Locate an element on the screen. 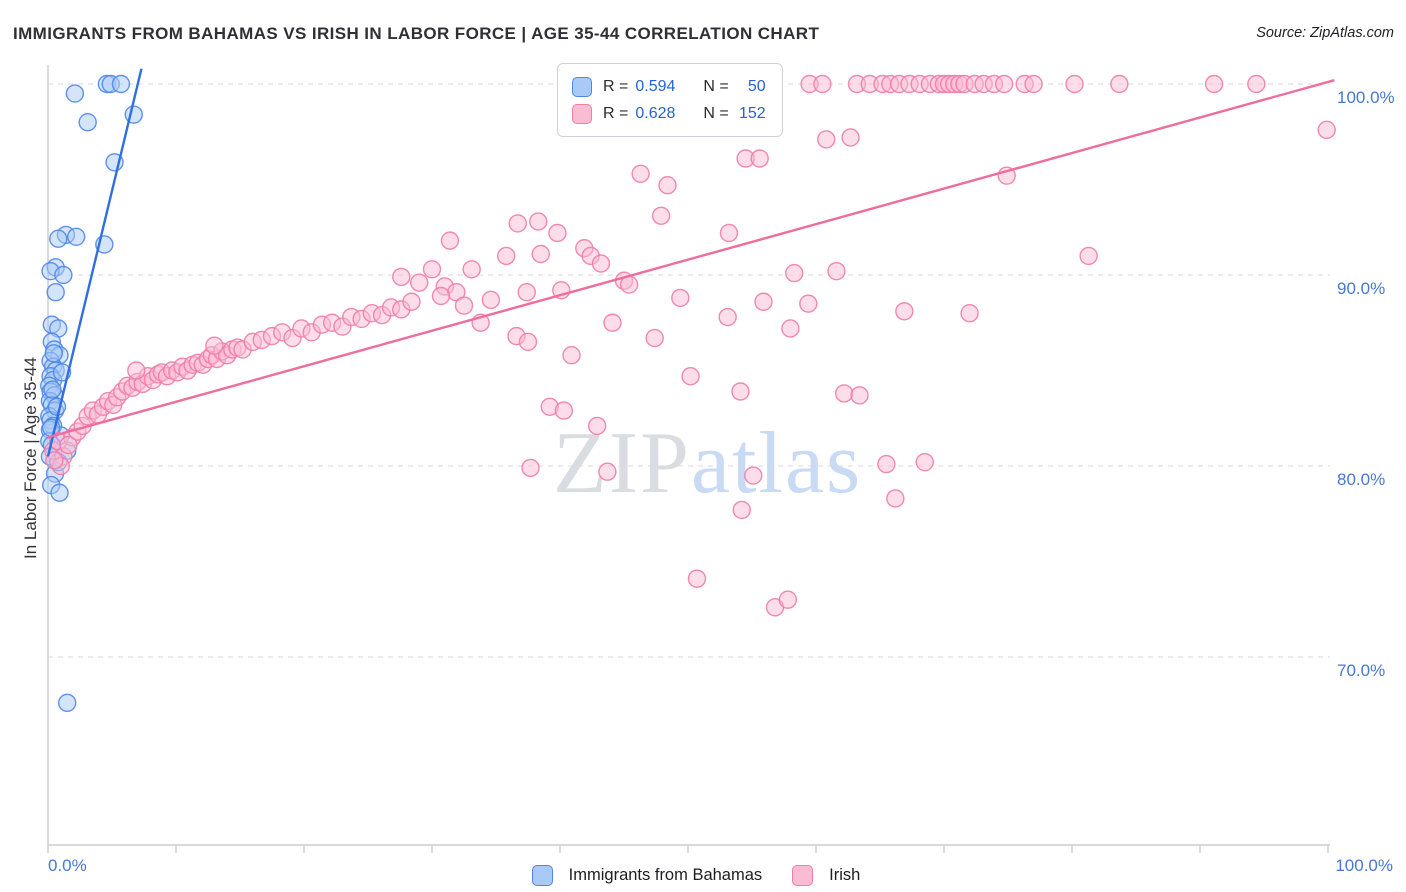 This screenshot has height=892, width=1406. r-value-bahamas: 0.594 is located at coordinates (655, 86).